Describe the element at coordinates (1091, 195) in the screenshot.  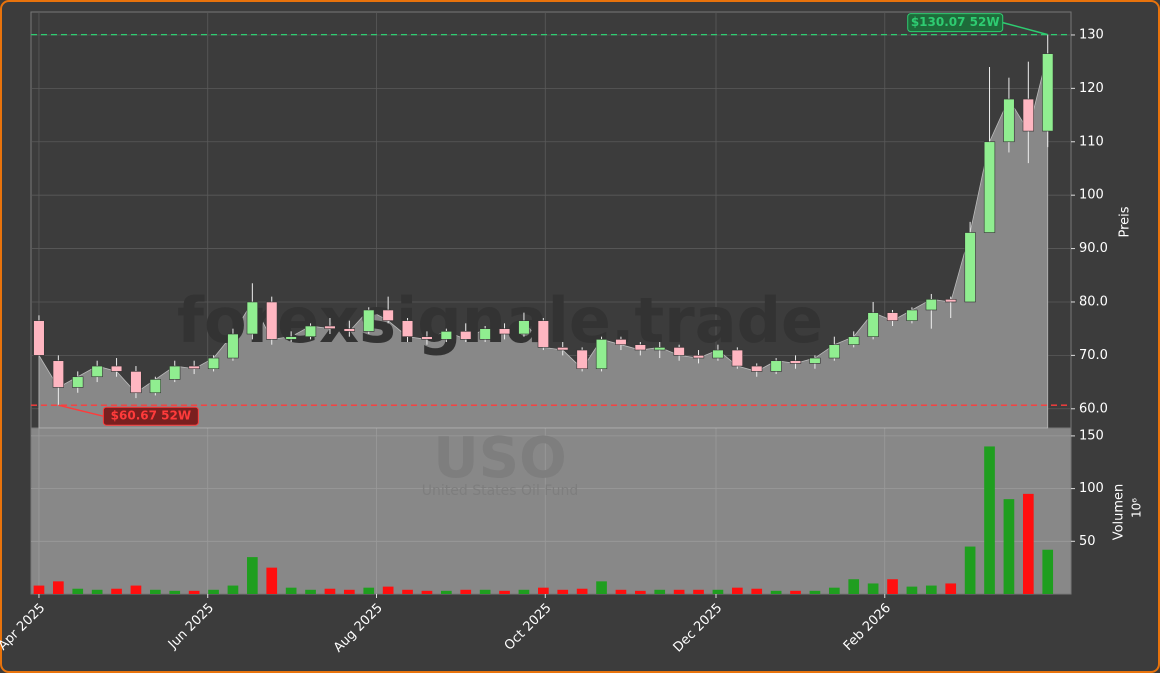
I see `y-tick-label: 100` at that location.